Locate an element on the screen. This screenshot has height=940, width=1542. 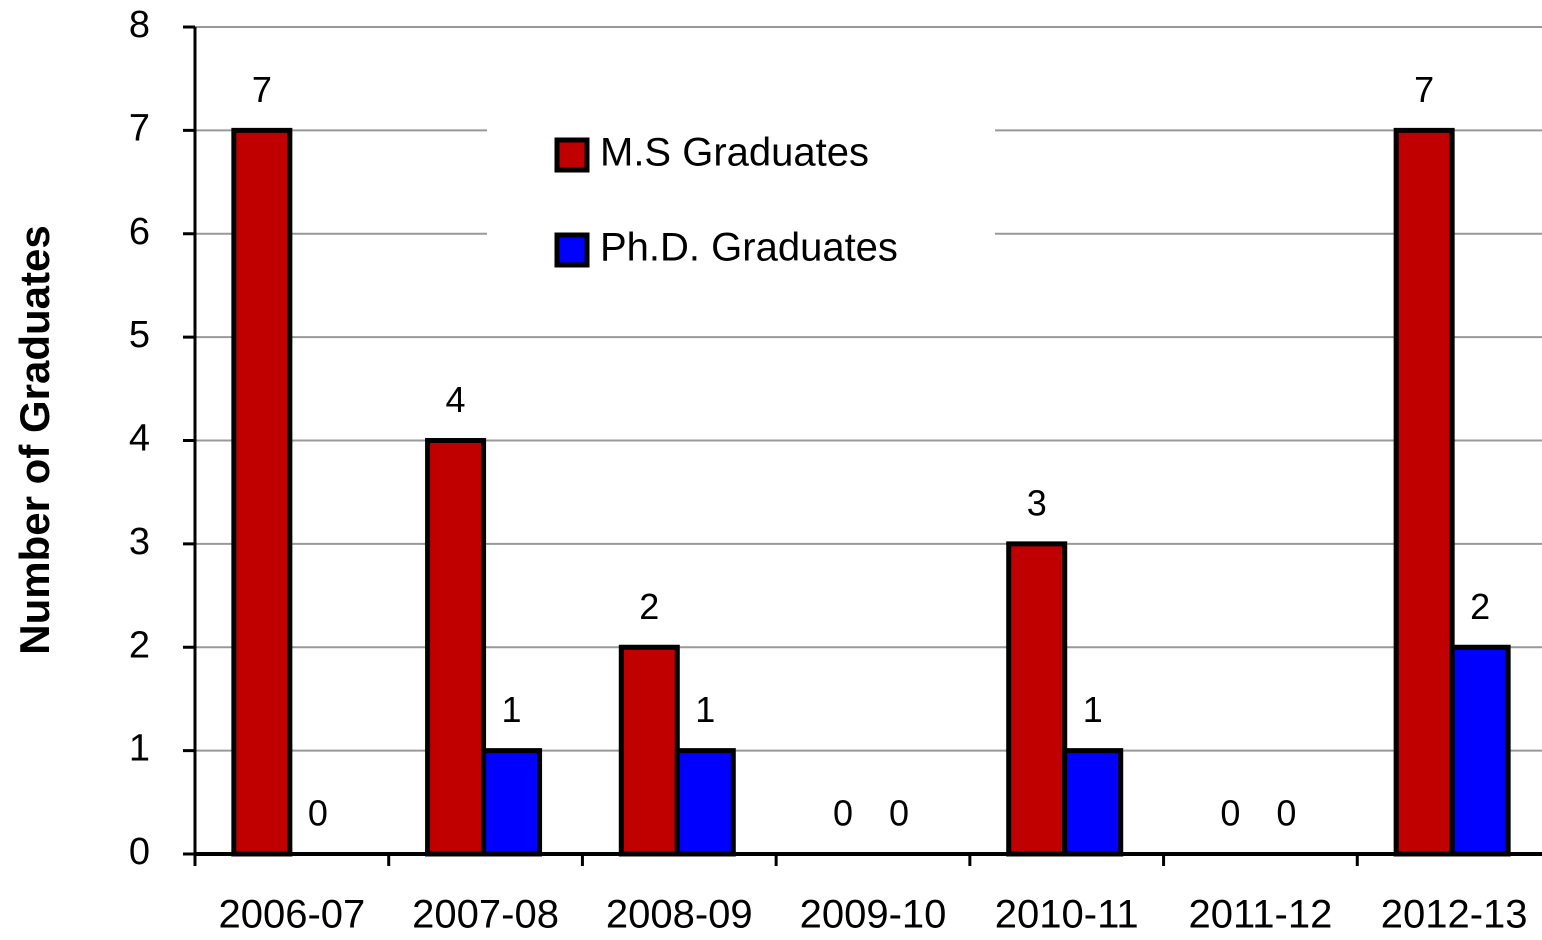
x-tick-label: 2008-09 is located at coordinates (679, 915).